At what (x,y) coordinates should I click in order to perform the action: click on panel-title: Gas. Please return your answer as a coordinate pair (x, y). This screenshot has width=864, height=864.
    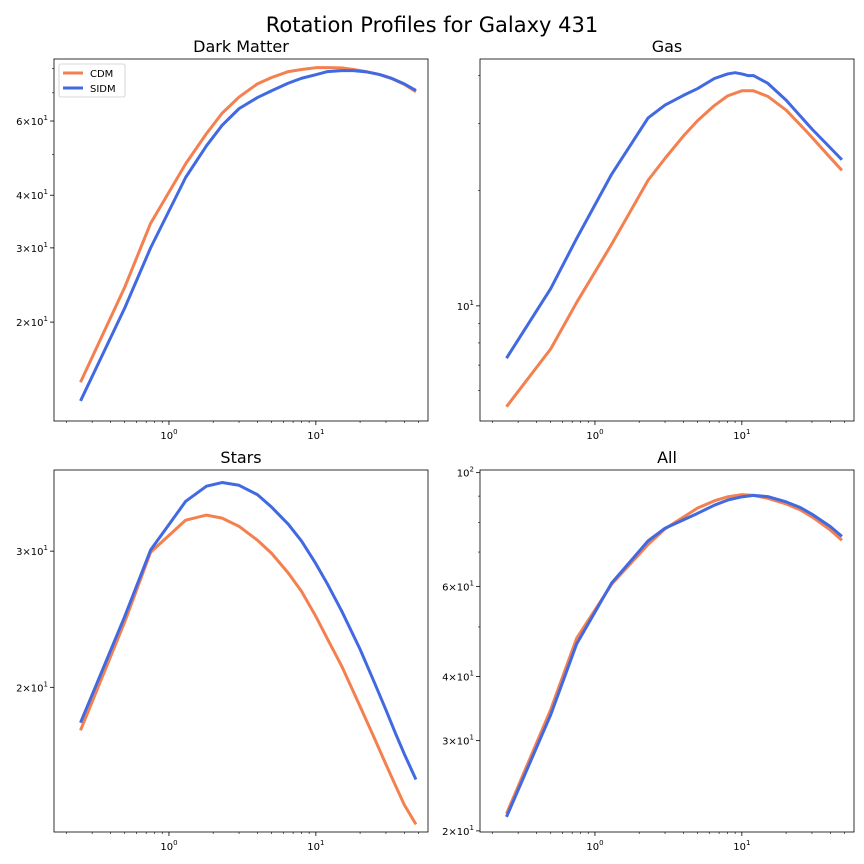
    Looking at the image, I should click on (667, 46).